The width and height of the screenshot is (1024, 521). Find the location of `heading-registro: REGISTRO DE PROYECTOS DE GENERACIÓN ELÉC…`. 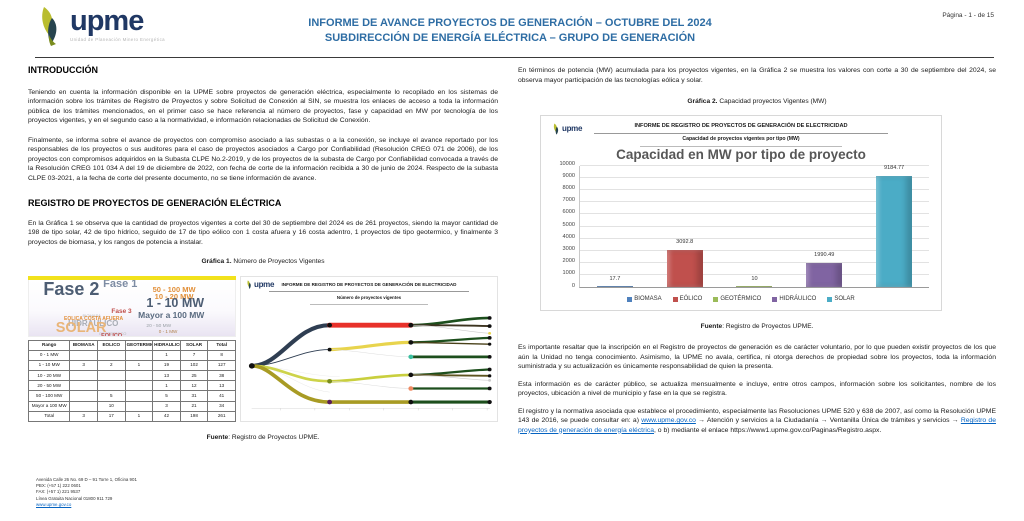

heading-registro: REGISTRO DE PROYECTOS DE GENERACIÓN ELÉC… is located at coordinates (155, 203).